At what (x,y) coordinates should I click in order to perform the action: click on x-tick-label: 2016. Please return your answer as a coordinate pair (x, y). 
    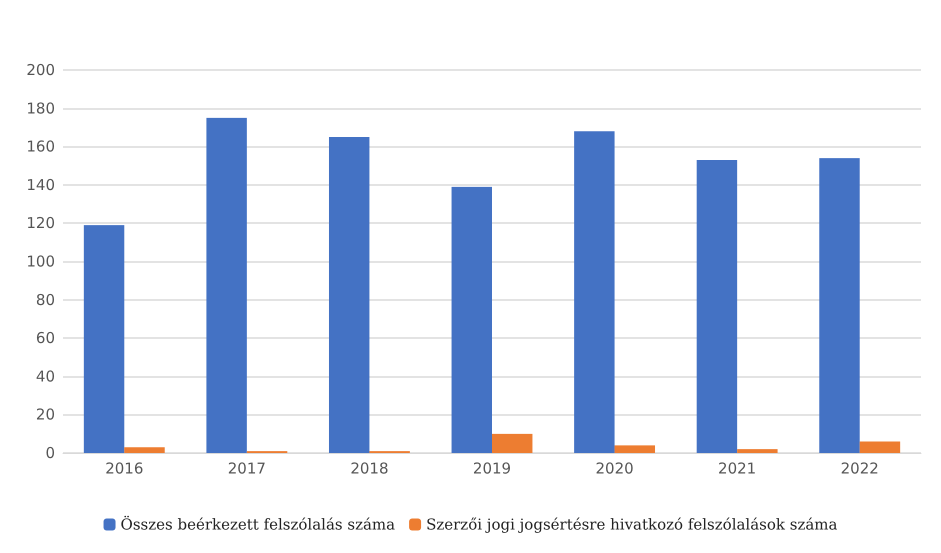
    Looking at the image, I should click on (124, 469).